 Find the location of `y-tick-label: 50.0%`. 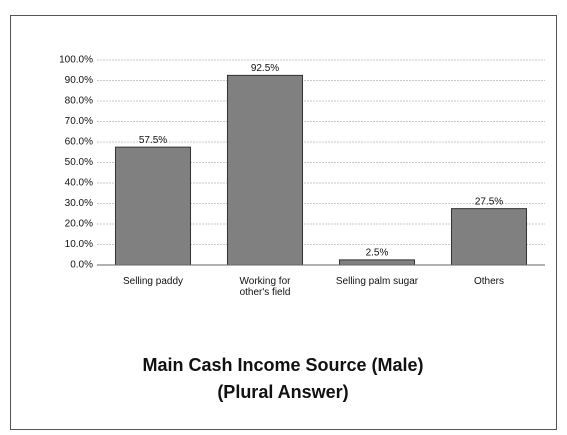

y-tick-label: 50.0% is located at coordinates (79, 162).